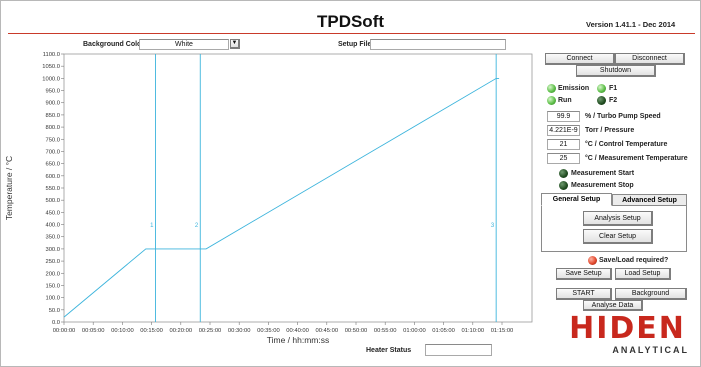 The image size is (701, 367). Describe the element at coordinates (93, 331) in the screenshot. I see `x-tick-label: 00:05:00` at that location.